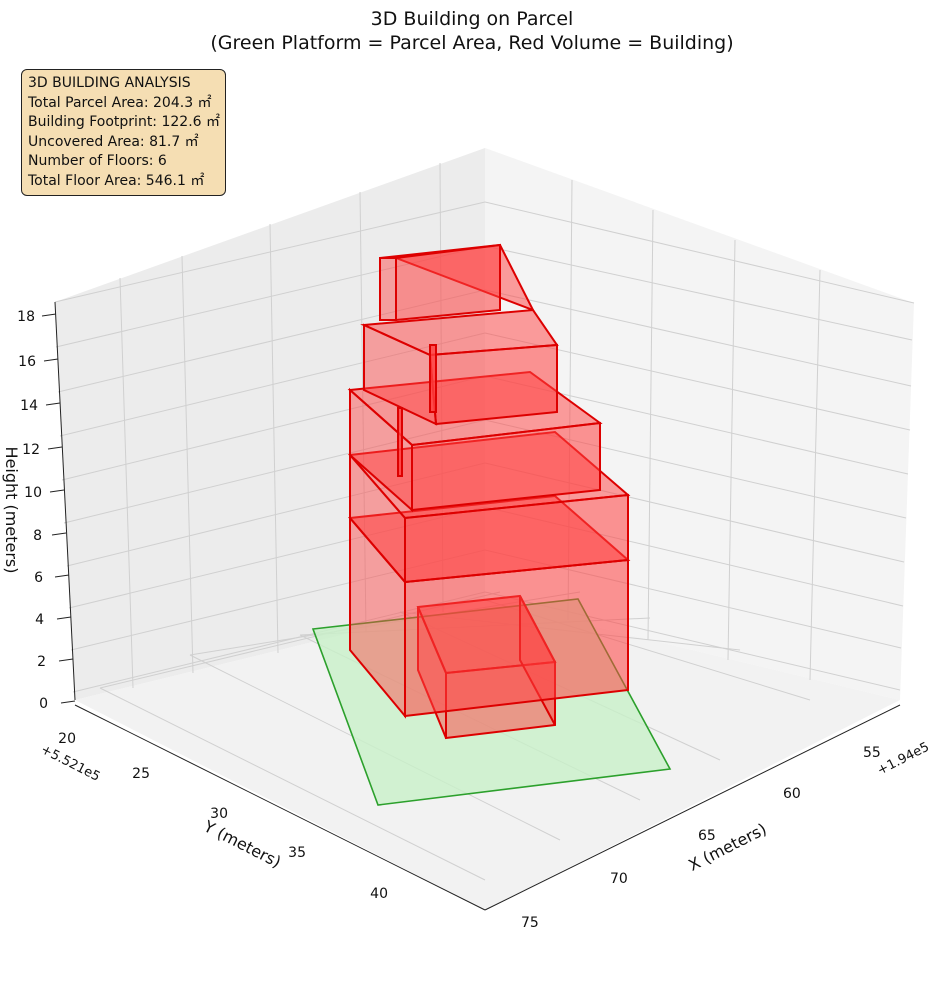  I want to click on z-tick-label: 14, so click(29, 406).